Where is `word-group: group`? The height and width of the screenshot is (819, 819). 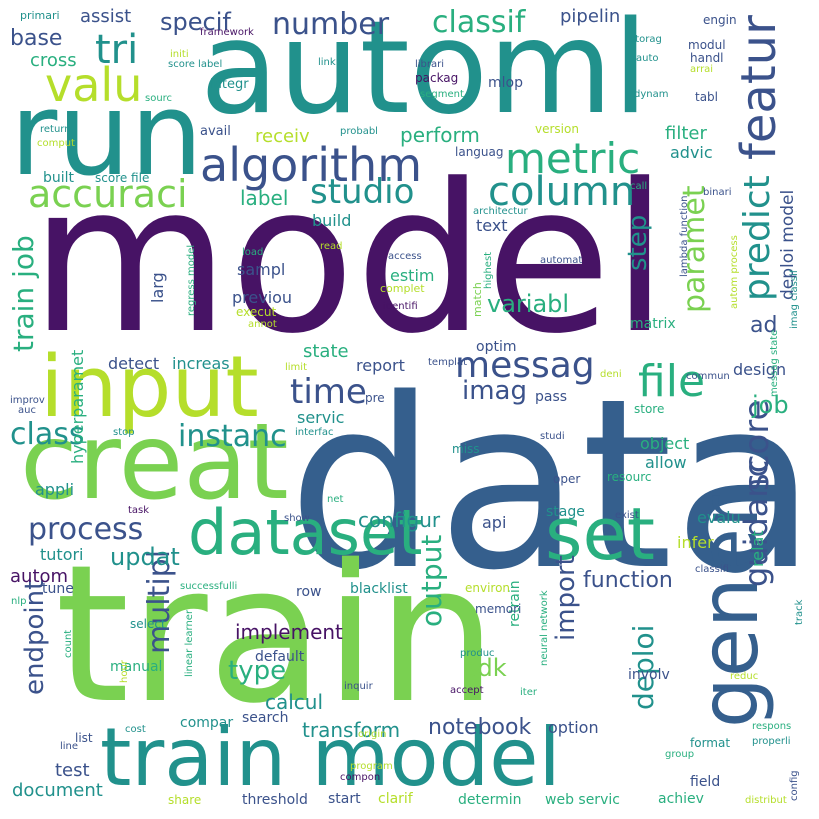
word-group: group is located at coordinates (680, 754).